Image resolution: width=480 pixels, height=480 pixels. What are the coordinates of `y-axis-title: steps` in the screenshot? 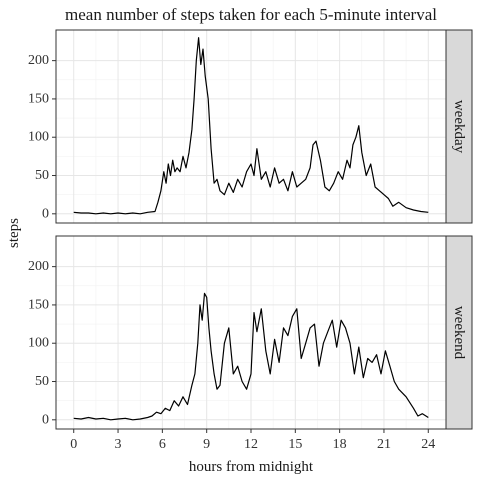 It's located at (14, 233).